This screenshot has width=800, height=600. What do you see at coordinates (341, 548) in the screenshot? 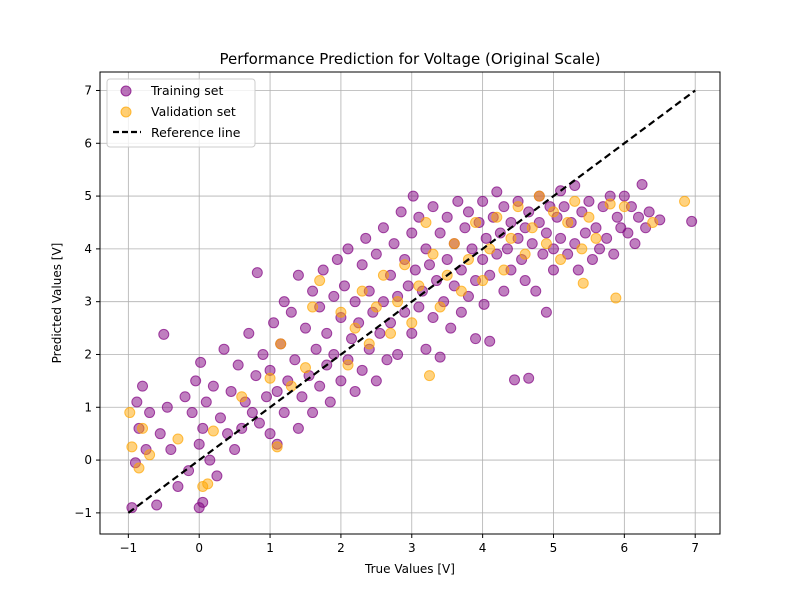
I see `x-tick-label: 2` at bounding box center [341, 548].